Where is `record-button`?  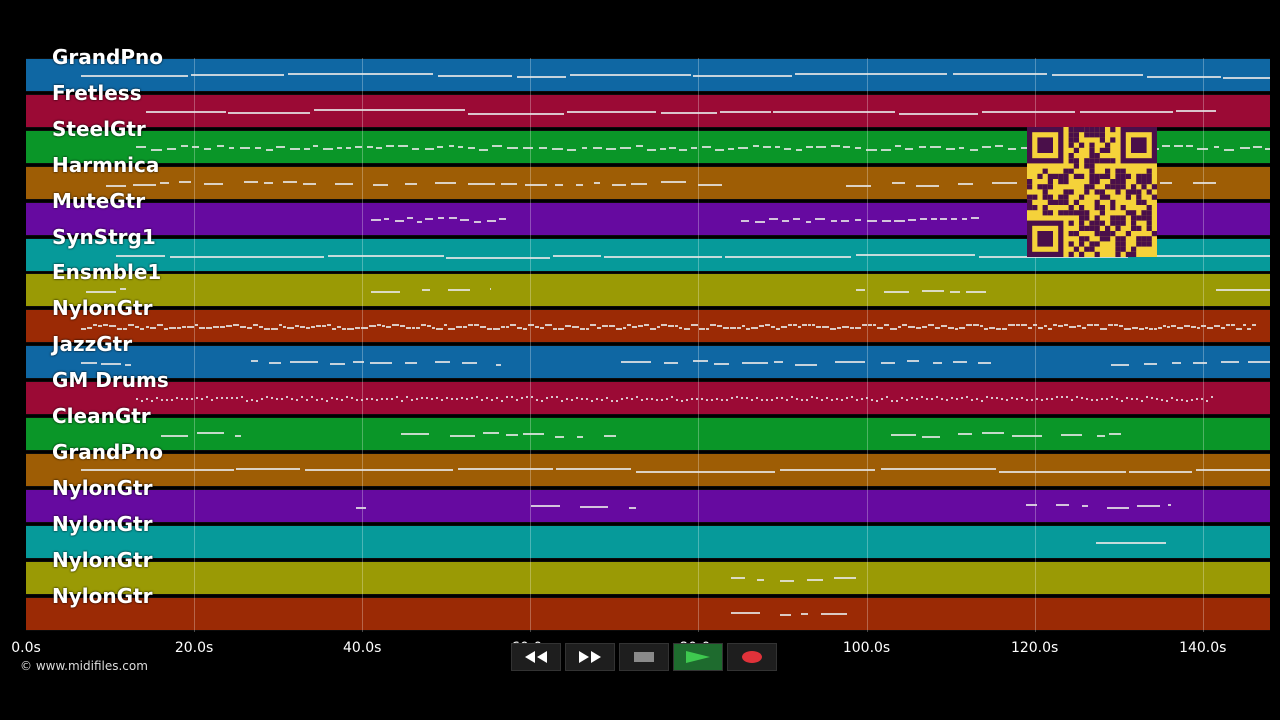
record-button is located at coordinates (752, 657).